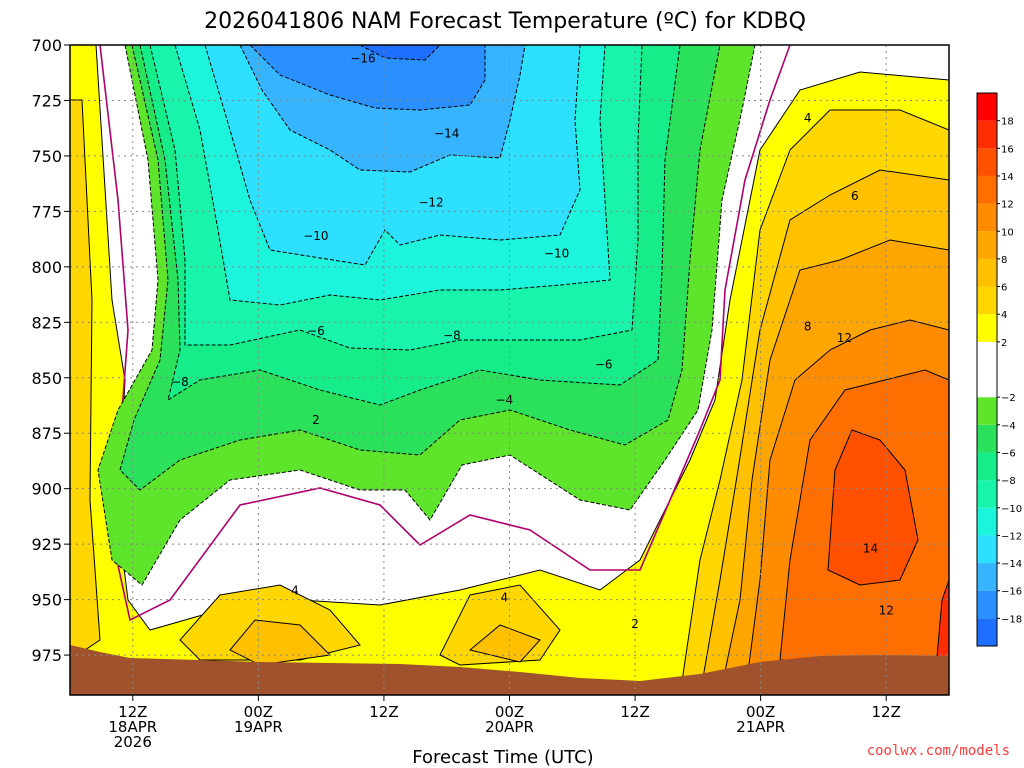 The image size is (1024, 768). What do you see at coordinates (362, 58) in the screenshot?
I see `contour-label: −16` at bounding box center [362, 58].